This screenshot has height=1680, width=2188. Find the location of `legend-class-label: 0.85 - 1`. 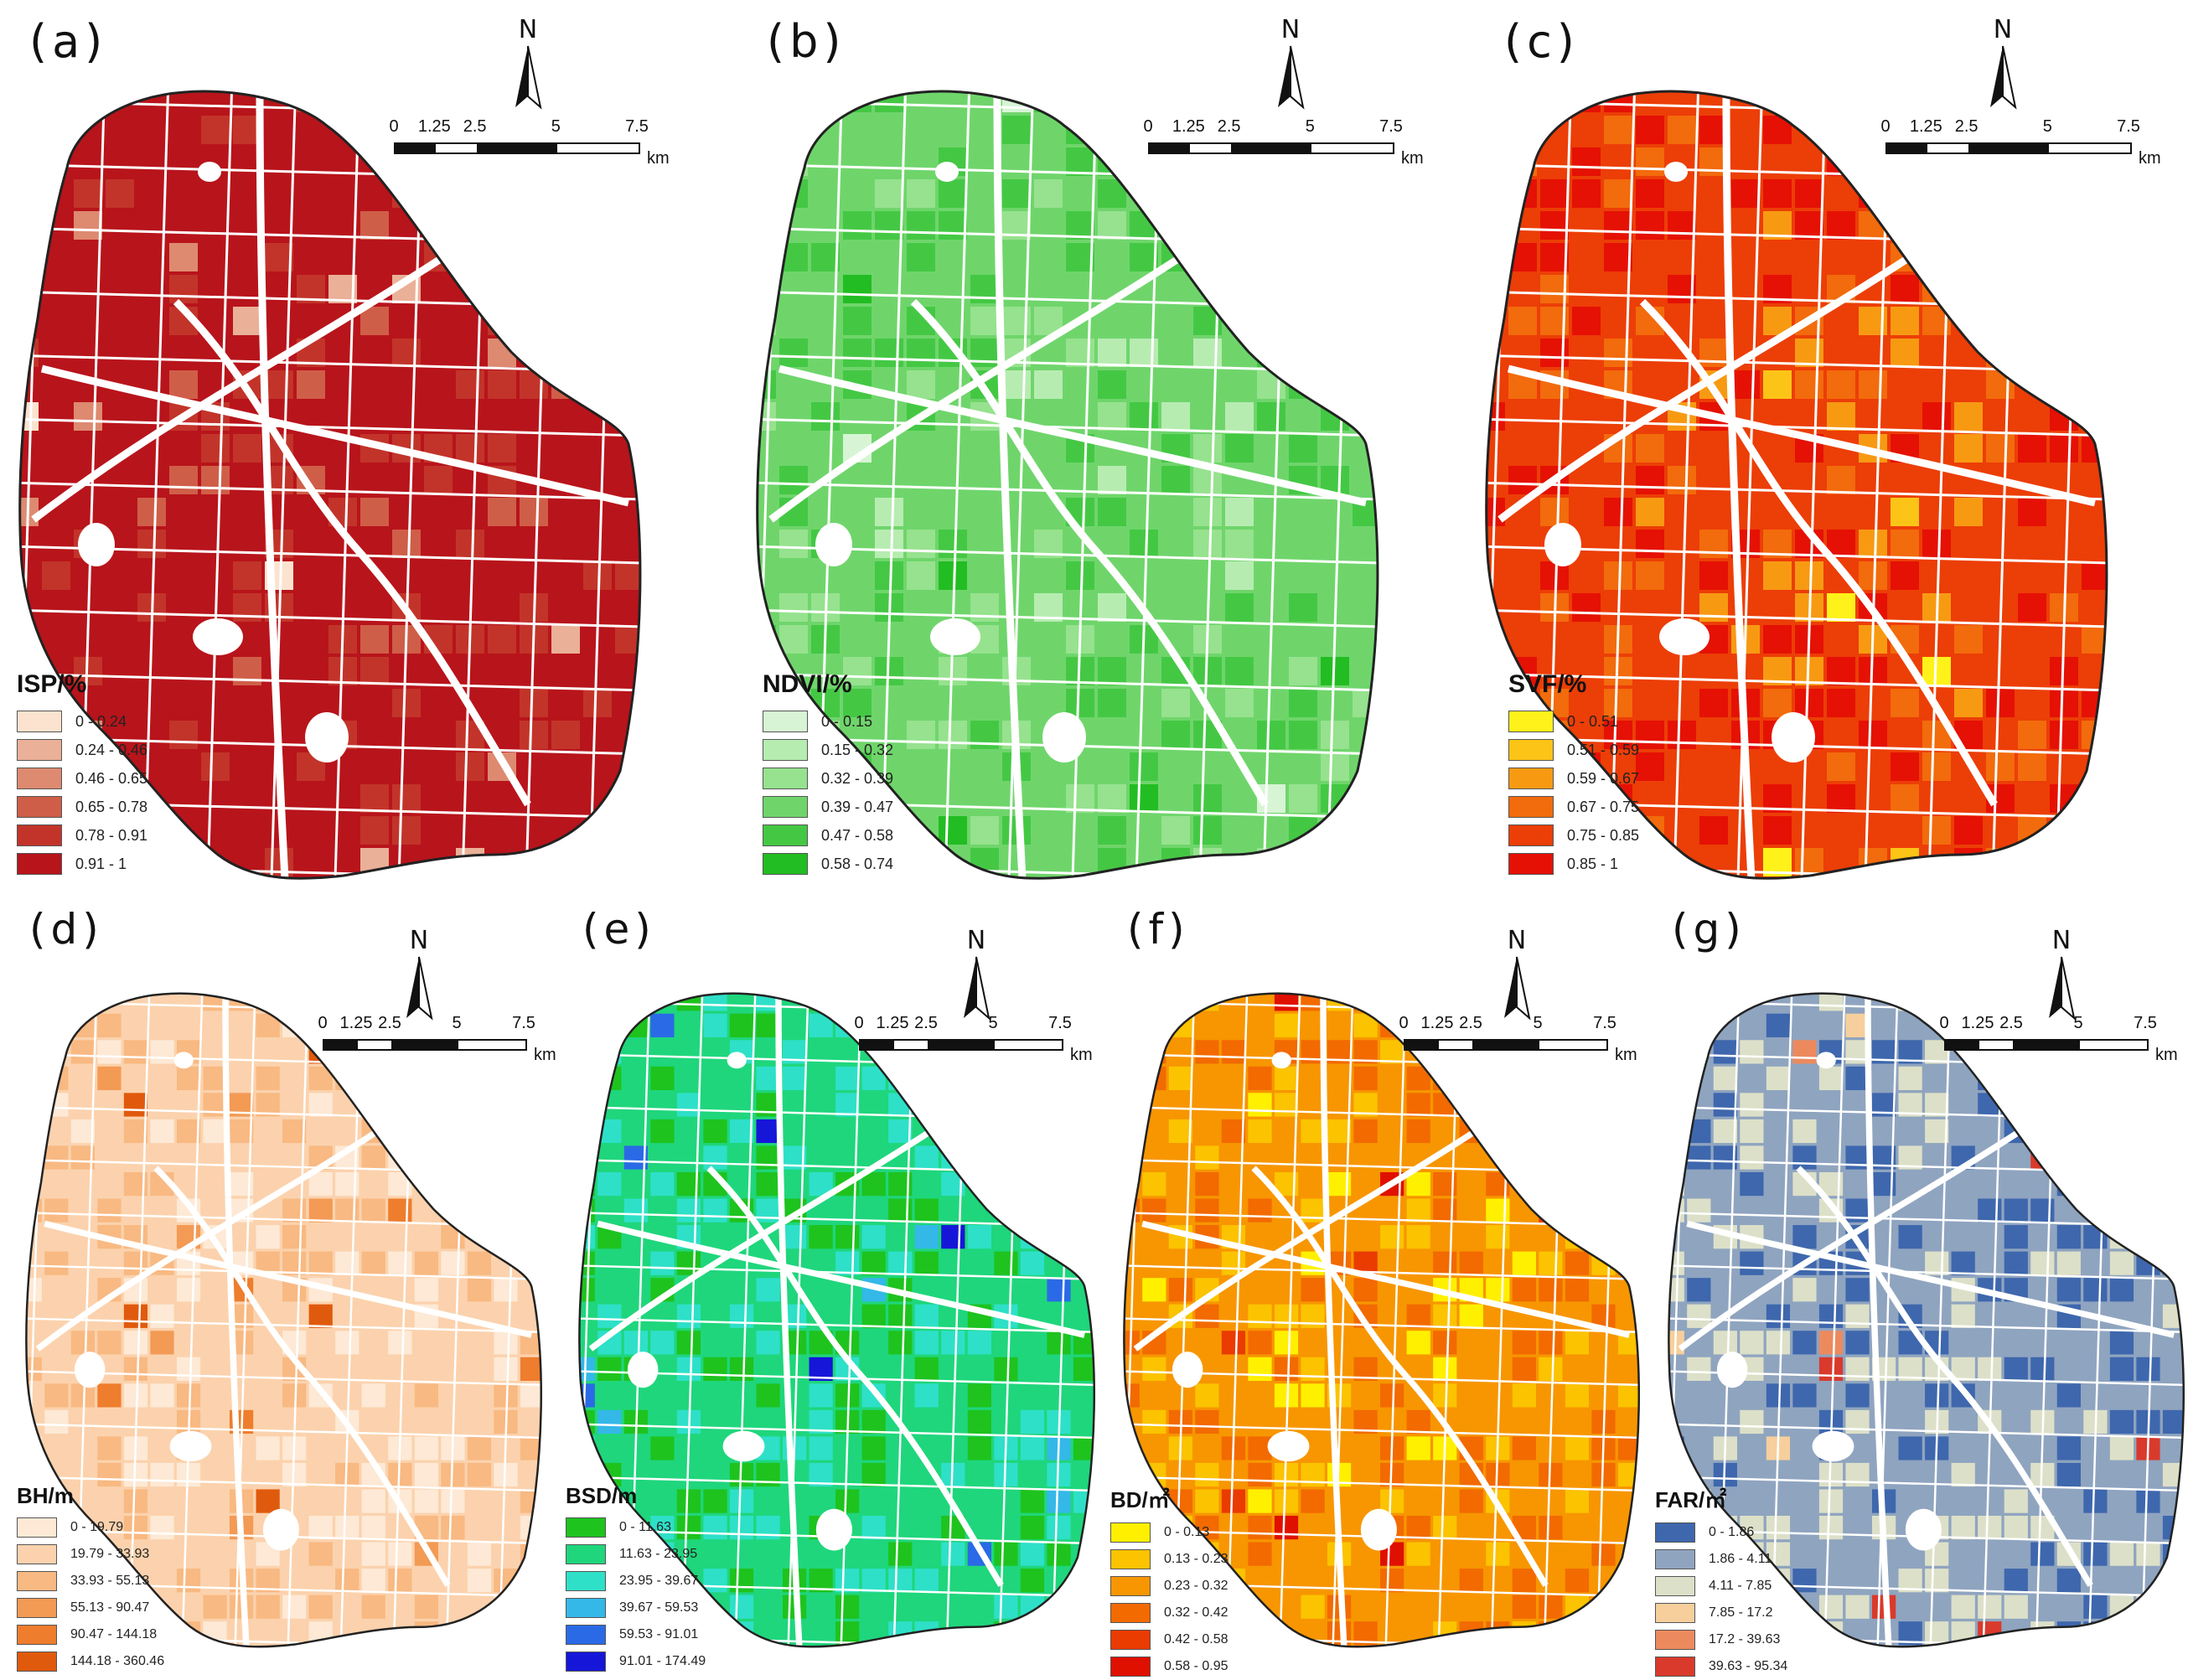

legend-class-label: 0.85 - 1 is located at coordinates (1593, 863).